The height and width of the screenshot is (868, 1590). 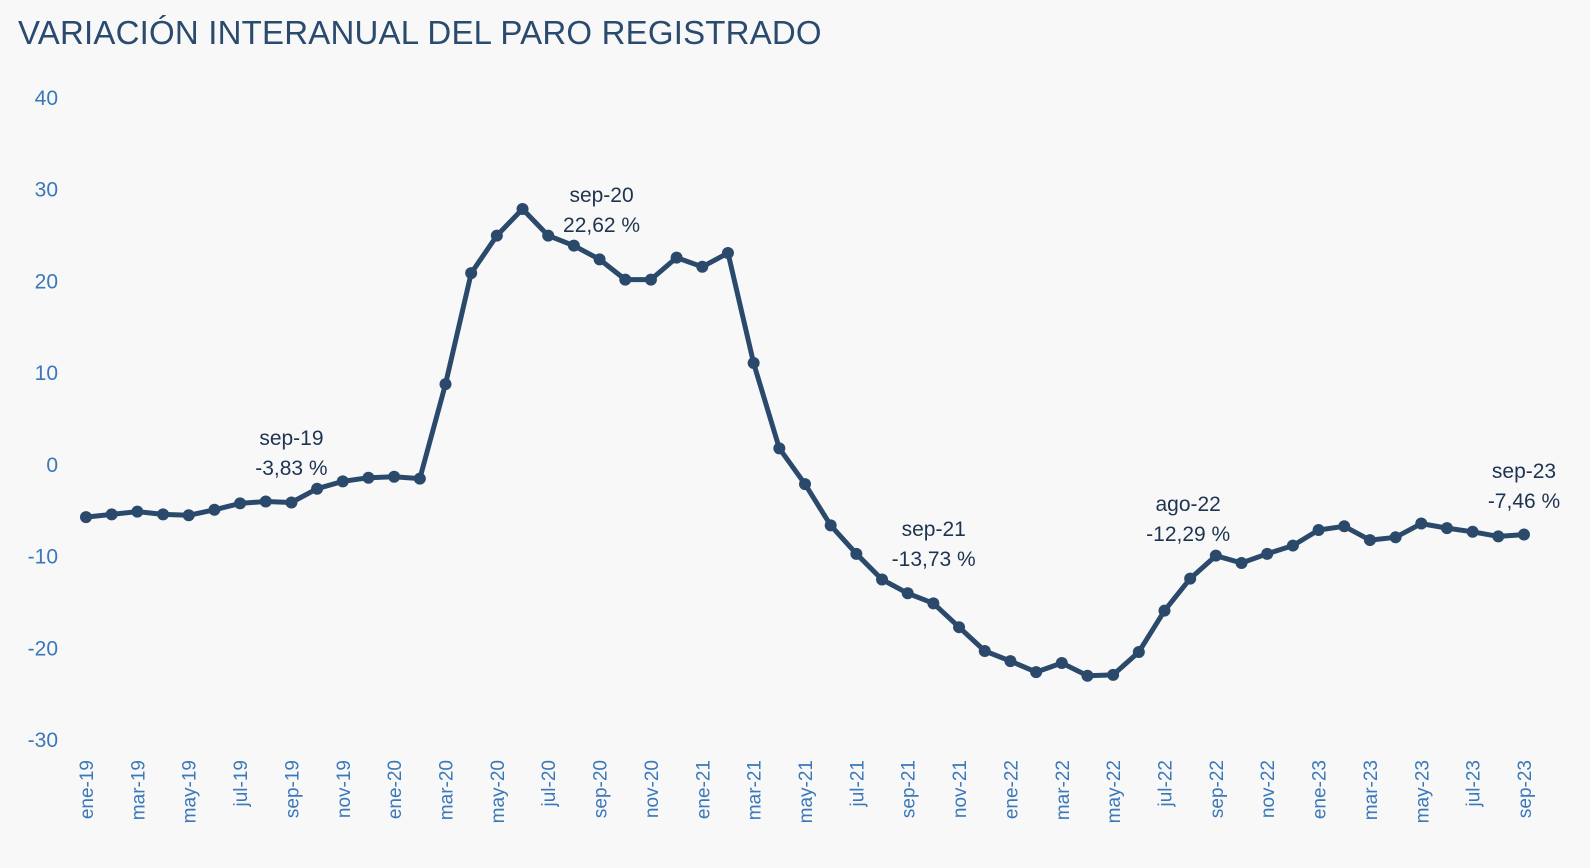 I want to click on x-tick-label: jul-23, so click(x=1474, y=783).